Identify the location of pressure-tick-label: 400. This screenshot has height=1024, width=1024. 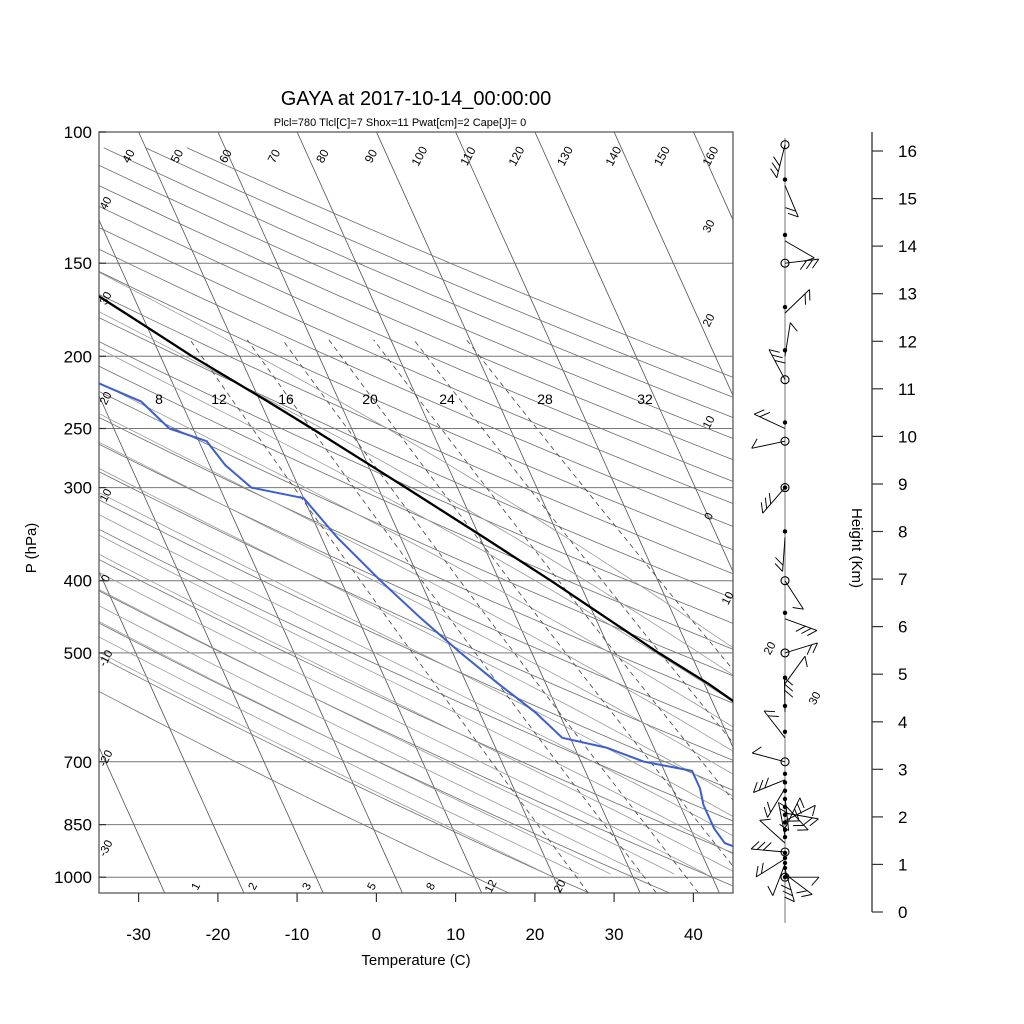
(78, 581).